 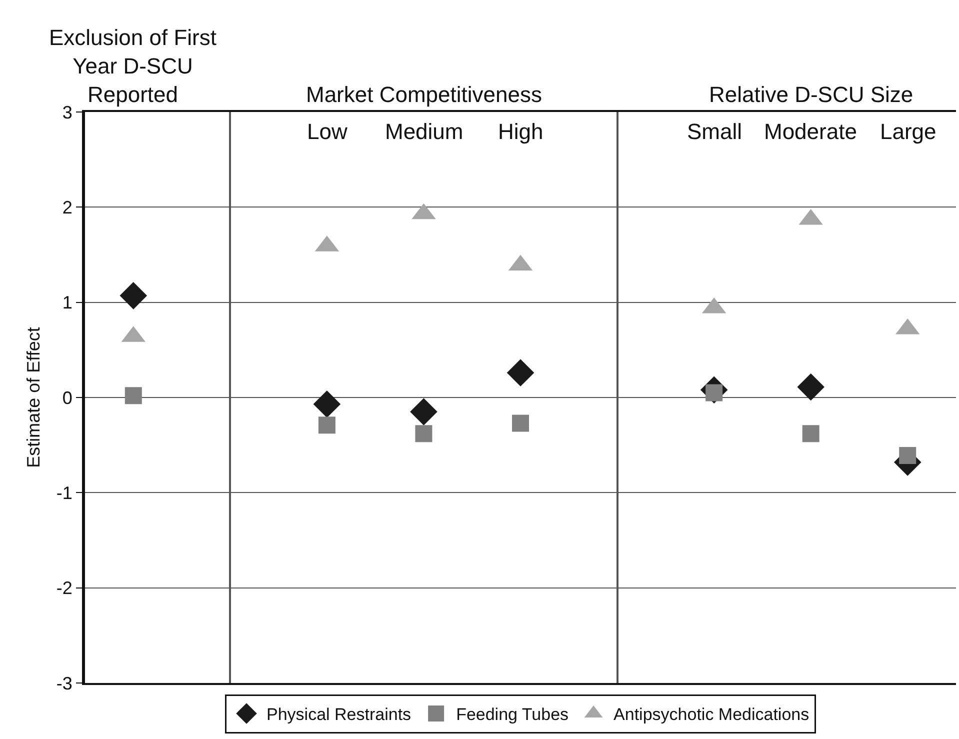 I want to click on legend-label: Feeding Tubes, so click(x=512, y=714).